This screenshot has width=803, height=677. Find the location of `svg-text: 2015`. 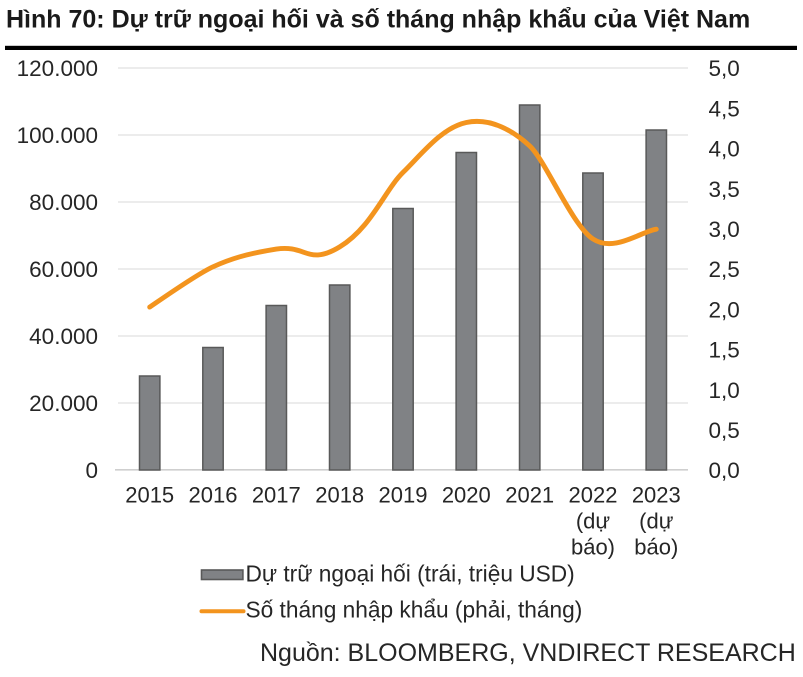

svg-text: 2015 is located at coordinates (149, 495).